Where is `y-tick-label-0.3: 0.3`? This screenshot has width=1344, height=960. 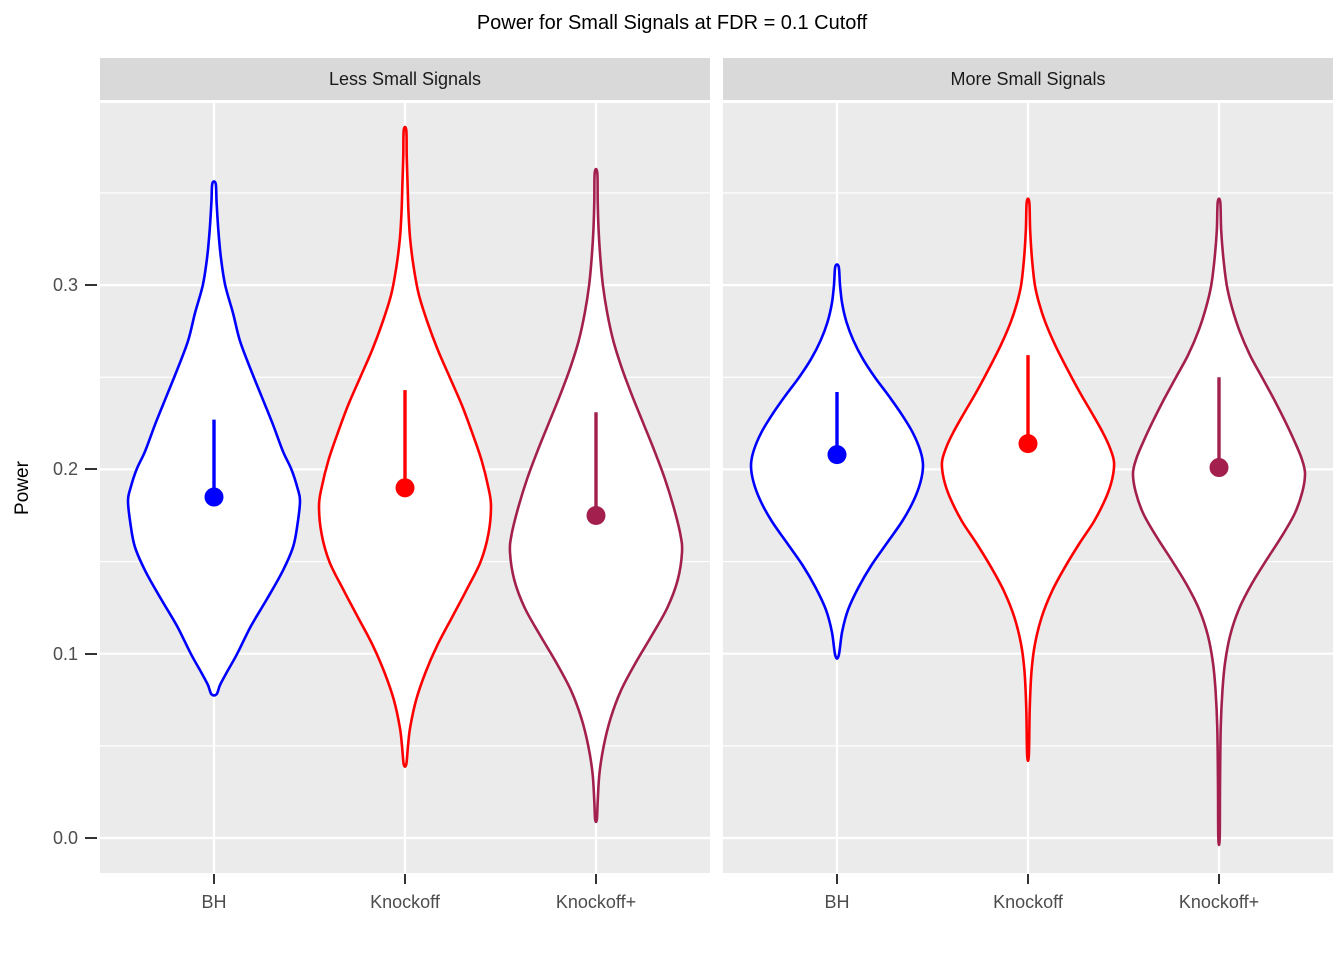
y-tick-label-0.3: 0.3 is located at coordinates (65, 285).